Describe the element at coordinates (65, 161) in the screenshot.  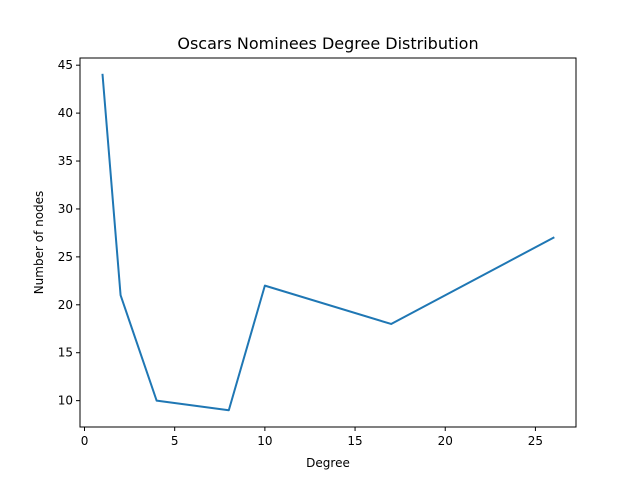
I see `y-tick-label: 35` at that location.